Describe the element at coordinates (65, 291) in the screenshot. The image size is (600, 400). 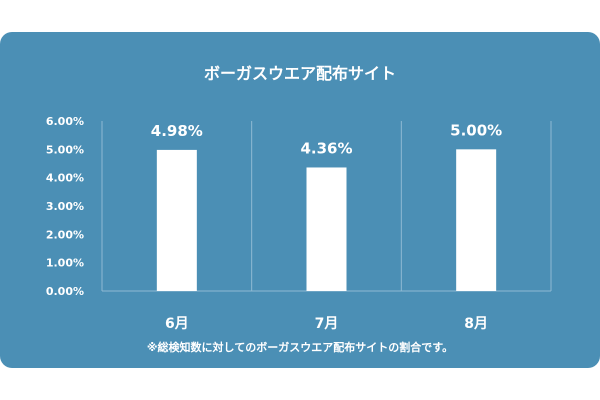
I see `y-tick-label: 0.00%` at that location.